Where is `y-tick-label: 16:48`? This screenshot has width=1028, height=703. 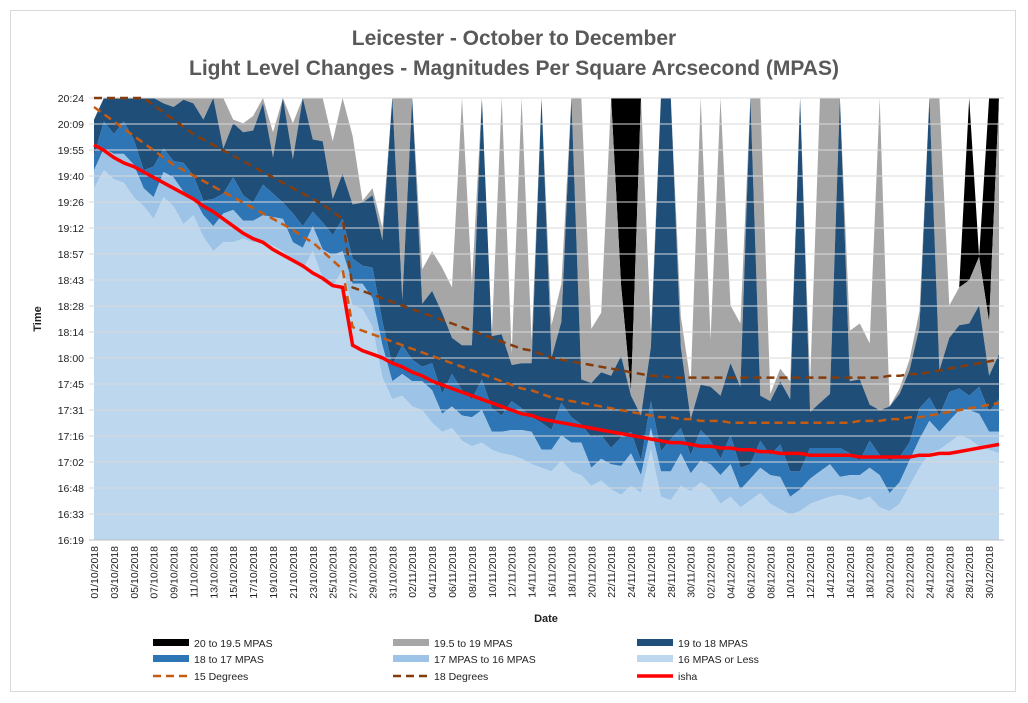
y-tick-label: 16:48 is located at coordinates (71, 489).